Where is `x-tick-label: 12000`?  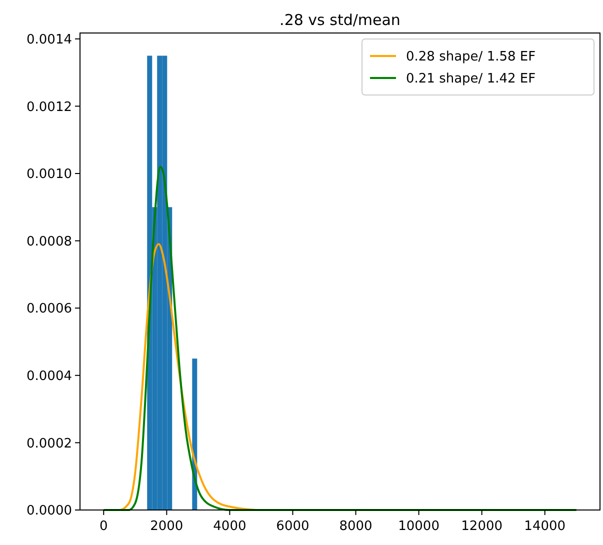
x-tick-label: 12000 is located at coordinates (481, 526).